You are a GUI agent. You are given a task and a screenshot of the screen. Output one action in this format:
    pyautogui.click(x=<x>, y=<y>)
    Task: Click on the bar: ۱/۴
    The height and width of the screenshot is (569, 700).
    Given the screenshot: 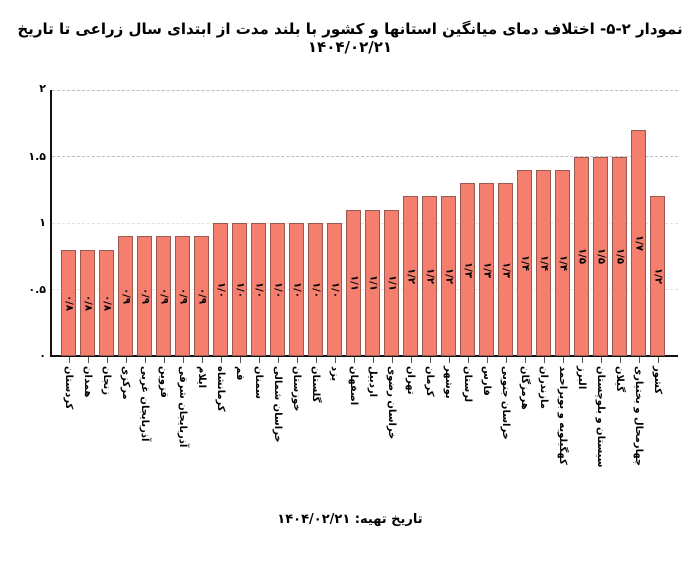 What is the action you would take?
    pyautogui.click(x=562, y=262)
    